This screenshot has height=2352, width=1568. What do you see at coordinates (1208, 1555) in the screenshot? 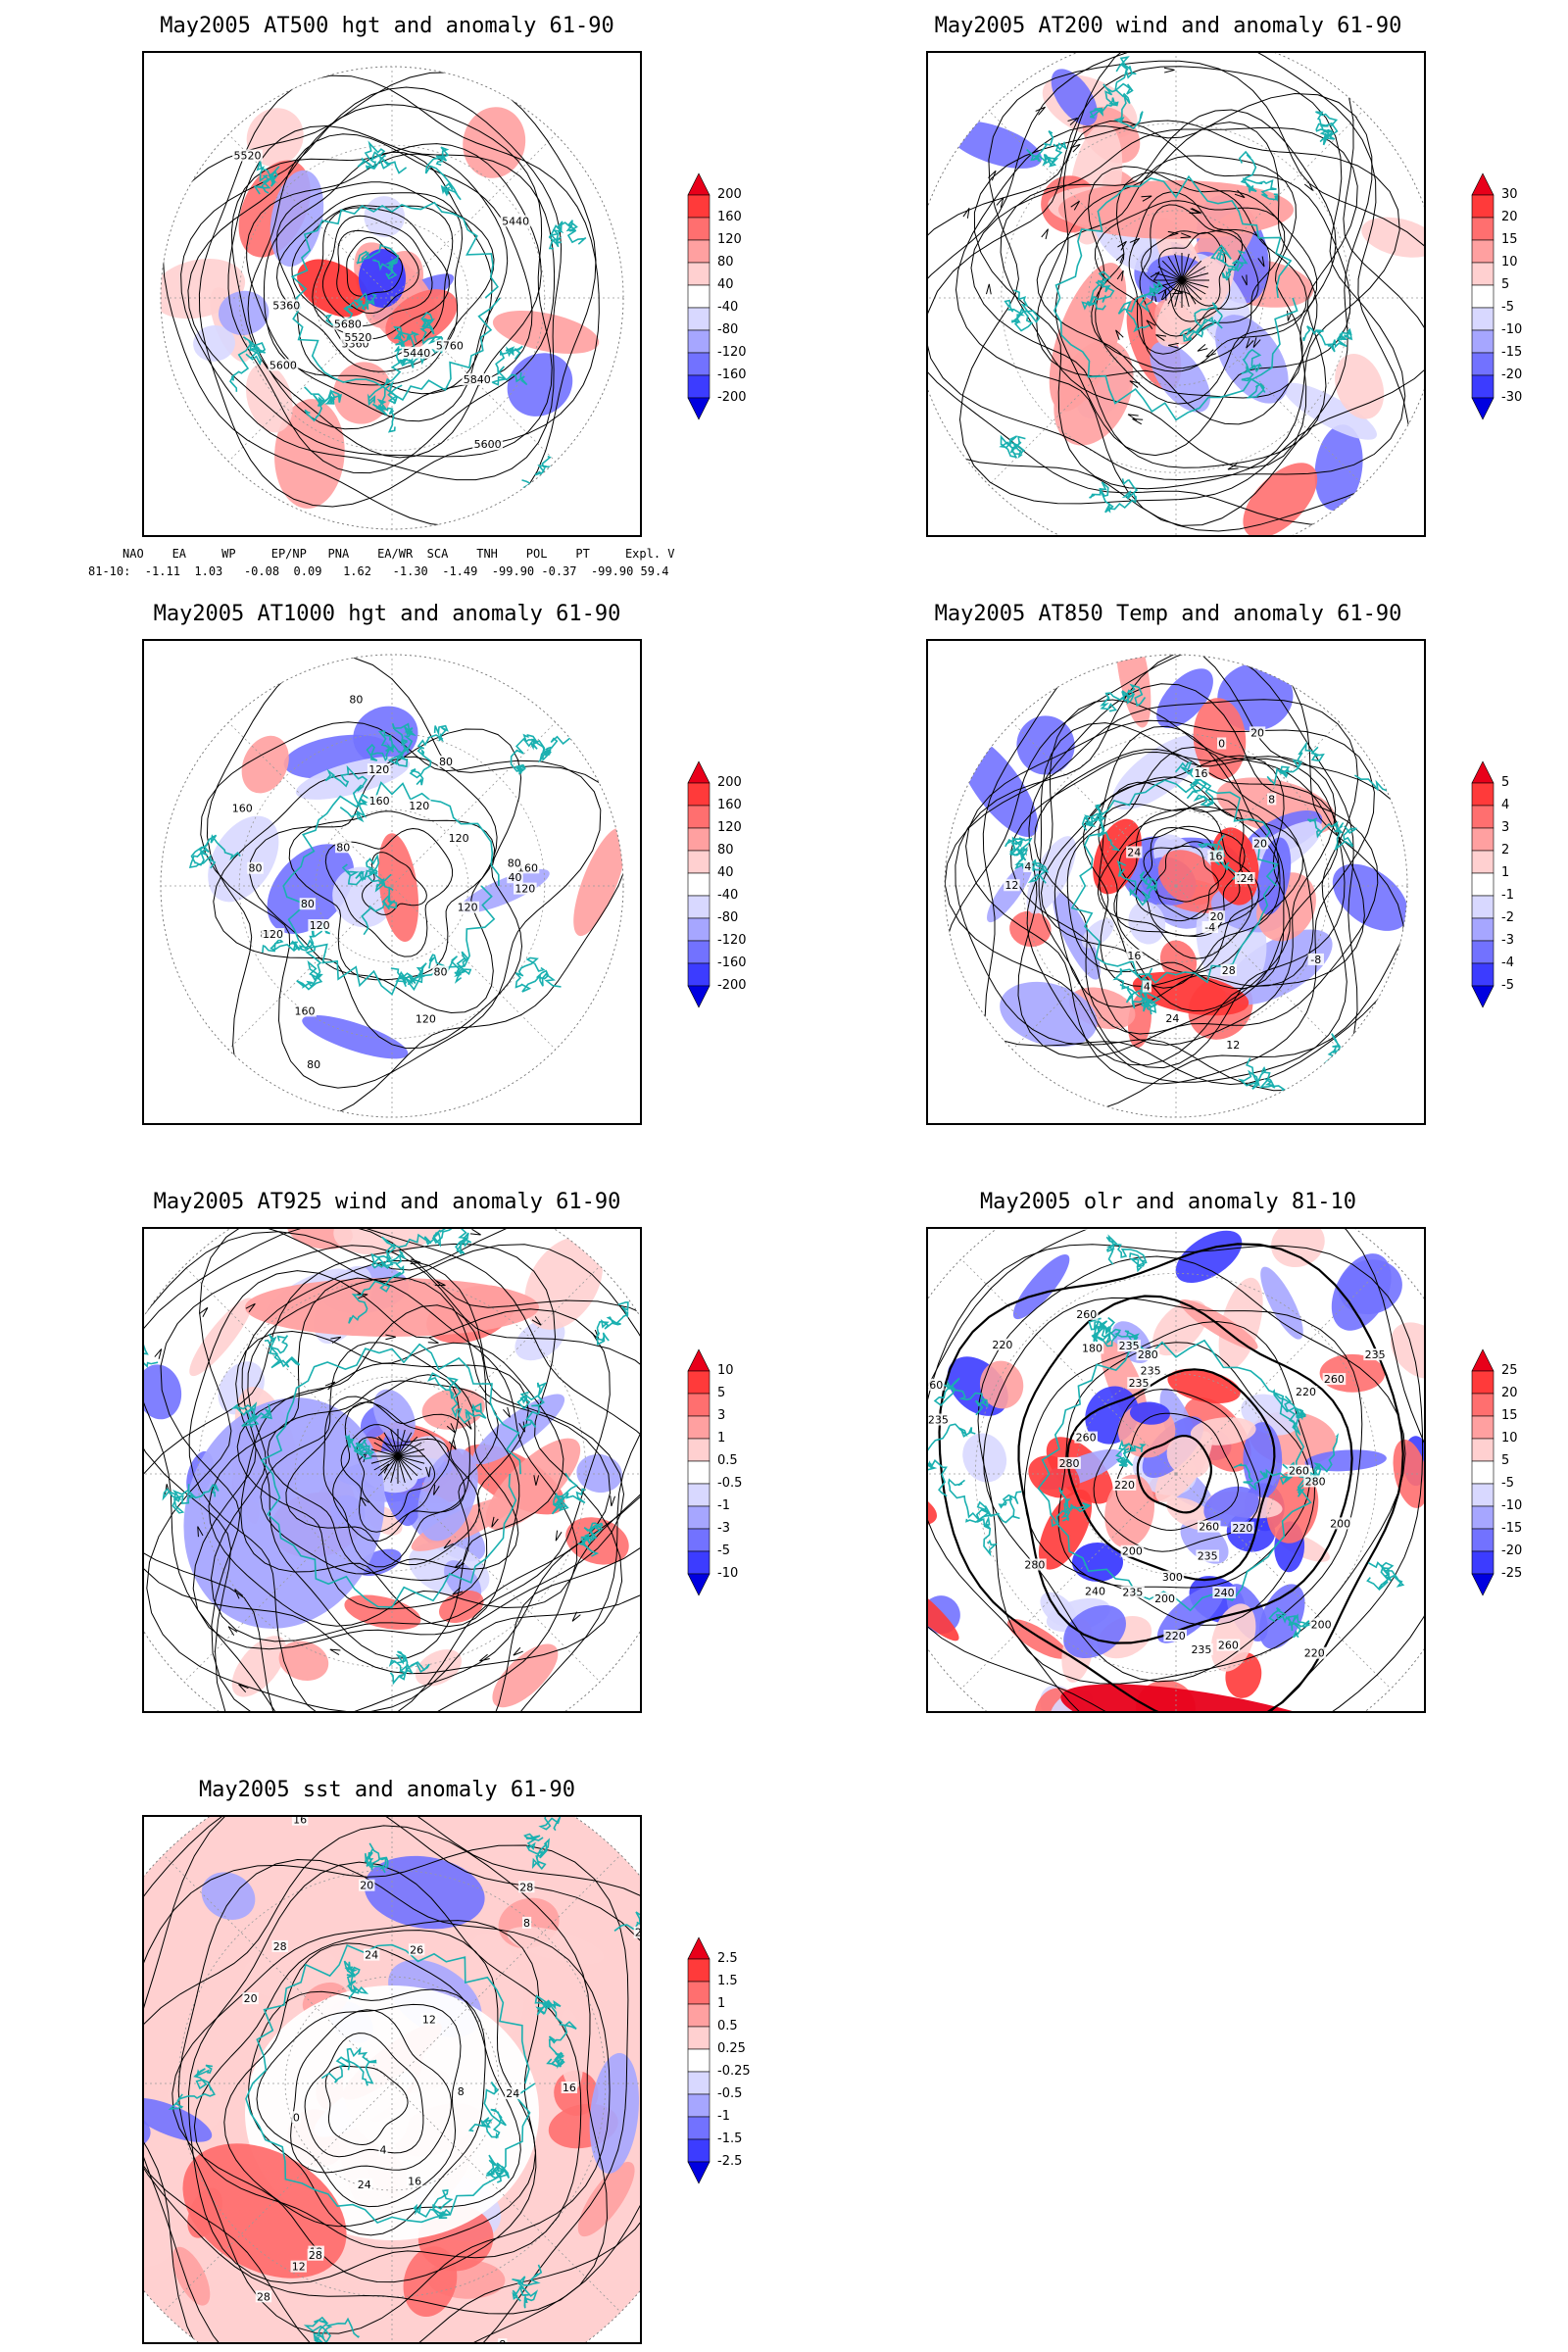
I see `contour-label: 235` at bounding box center [1208, 1555].